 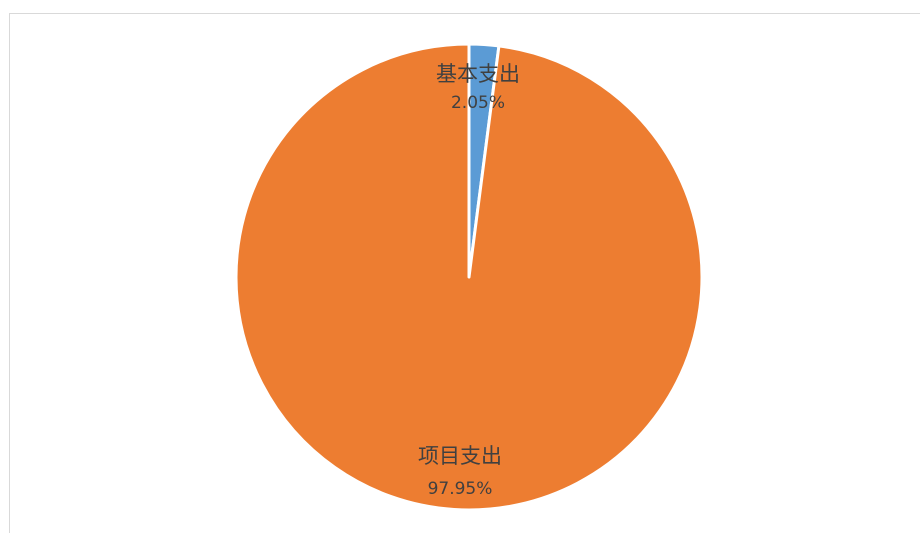 I want to click on slice-label-basic: 基本支出, so click(x=478, y=74).